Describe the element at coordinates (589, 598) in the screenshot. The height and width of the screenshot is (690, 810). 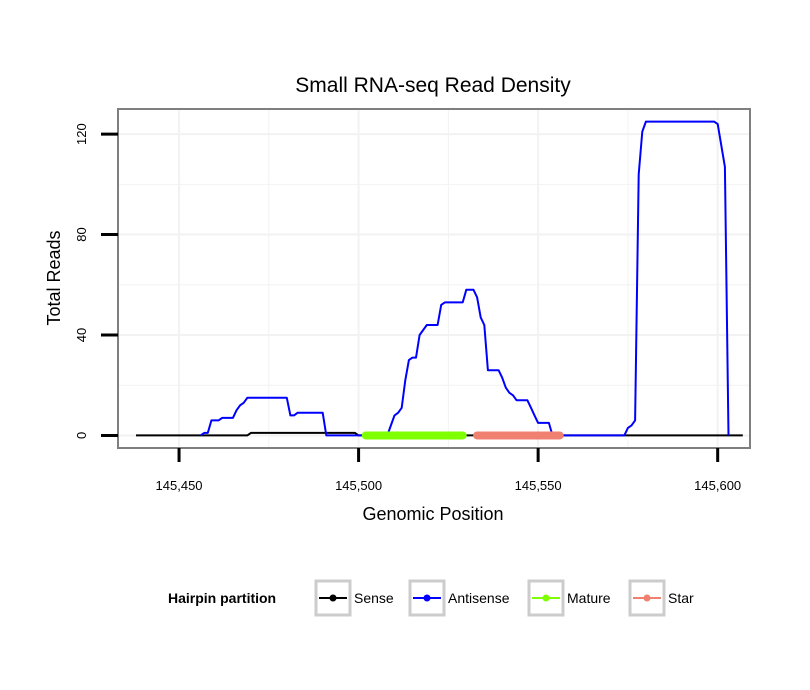
I see `legend-label-mature: Mature` at that location.